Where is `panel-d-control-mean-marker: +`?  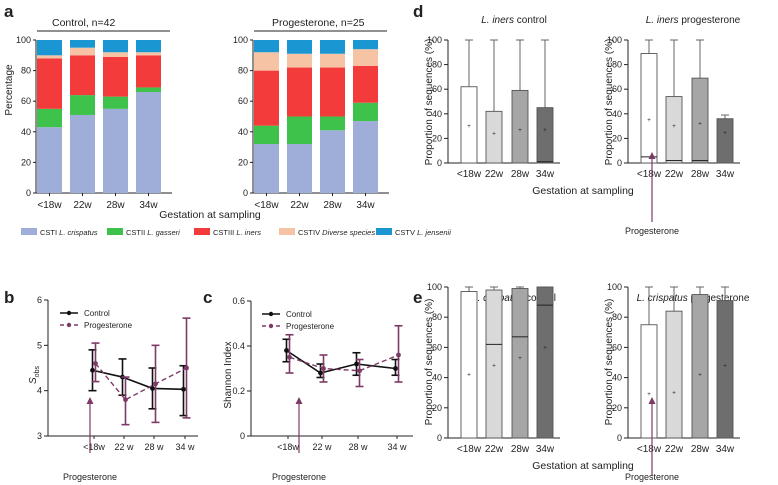
panel-d-control-mean-marker: + is located at coordinates (469, 127).